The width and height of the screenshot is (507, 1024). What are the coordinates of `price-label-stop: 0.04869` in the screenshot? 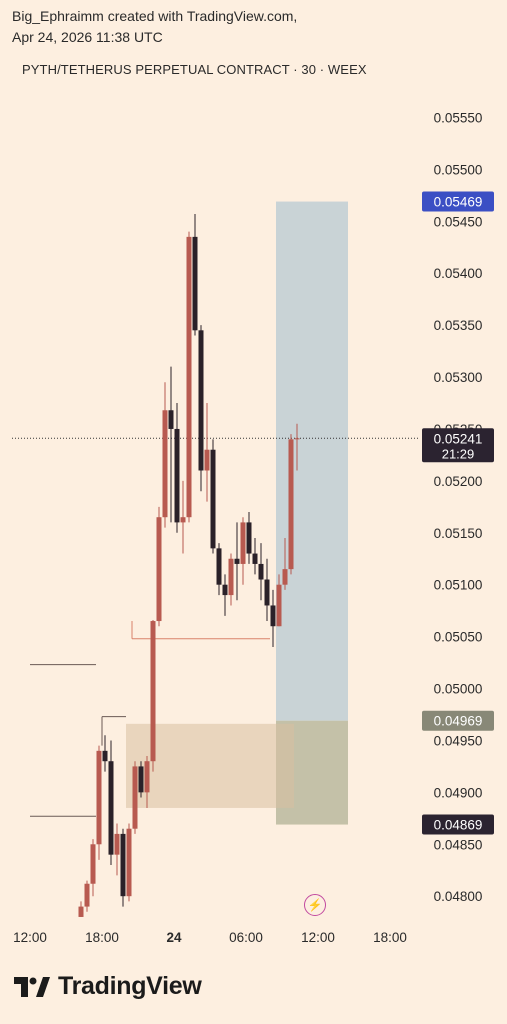 It's located at (458, 825).